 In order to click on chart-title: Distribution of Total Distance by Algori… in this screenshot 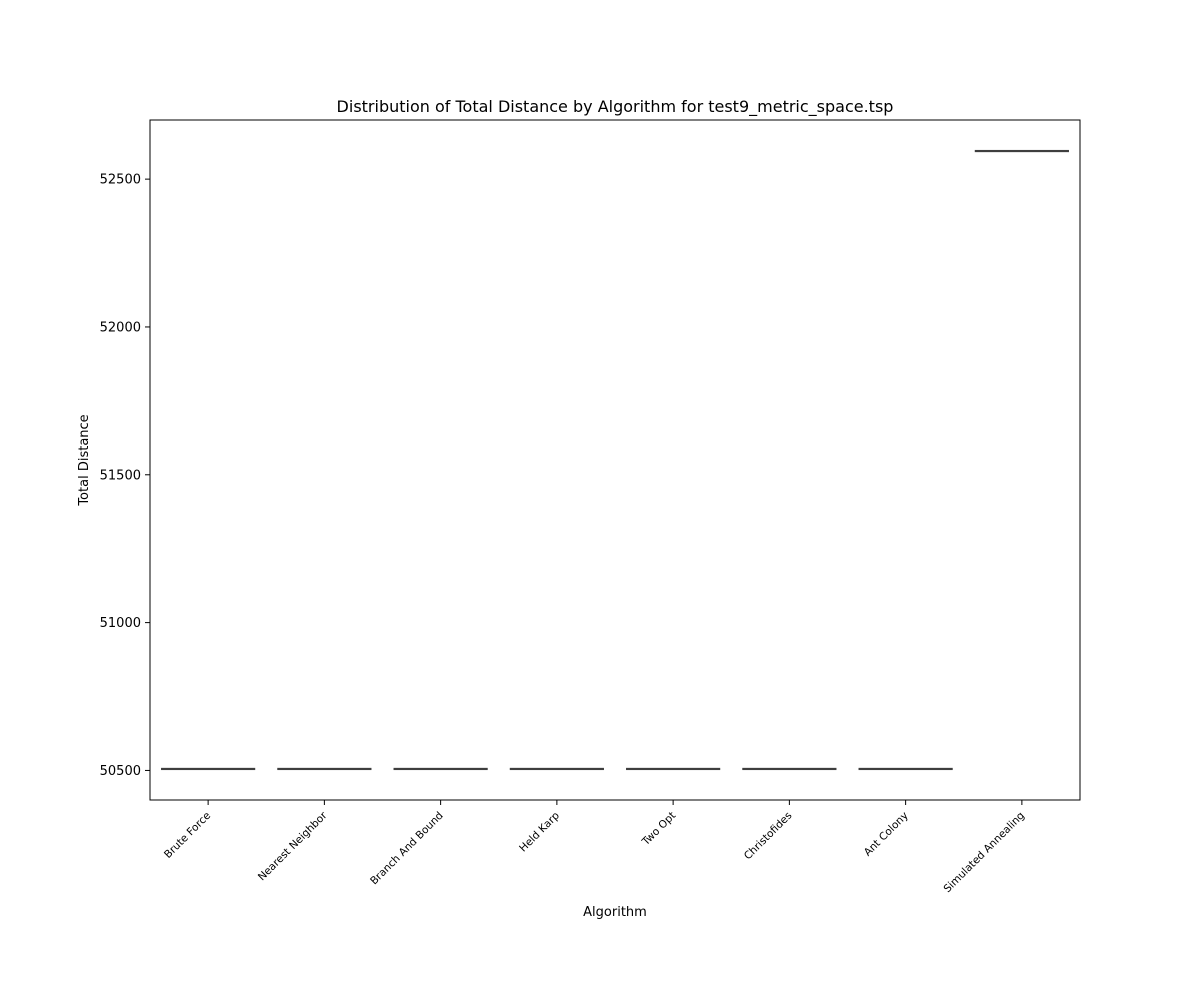, I will do `click(615, 107)`.